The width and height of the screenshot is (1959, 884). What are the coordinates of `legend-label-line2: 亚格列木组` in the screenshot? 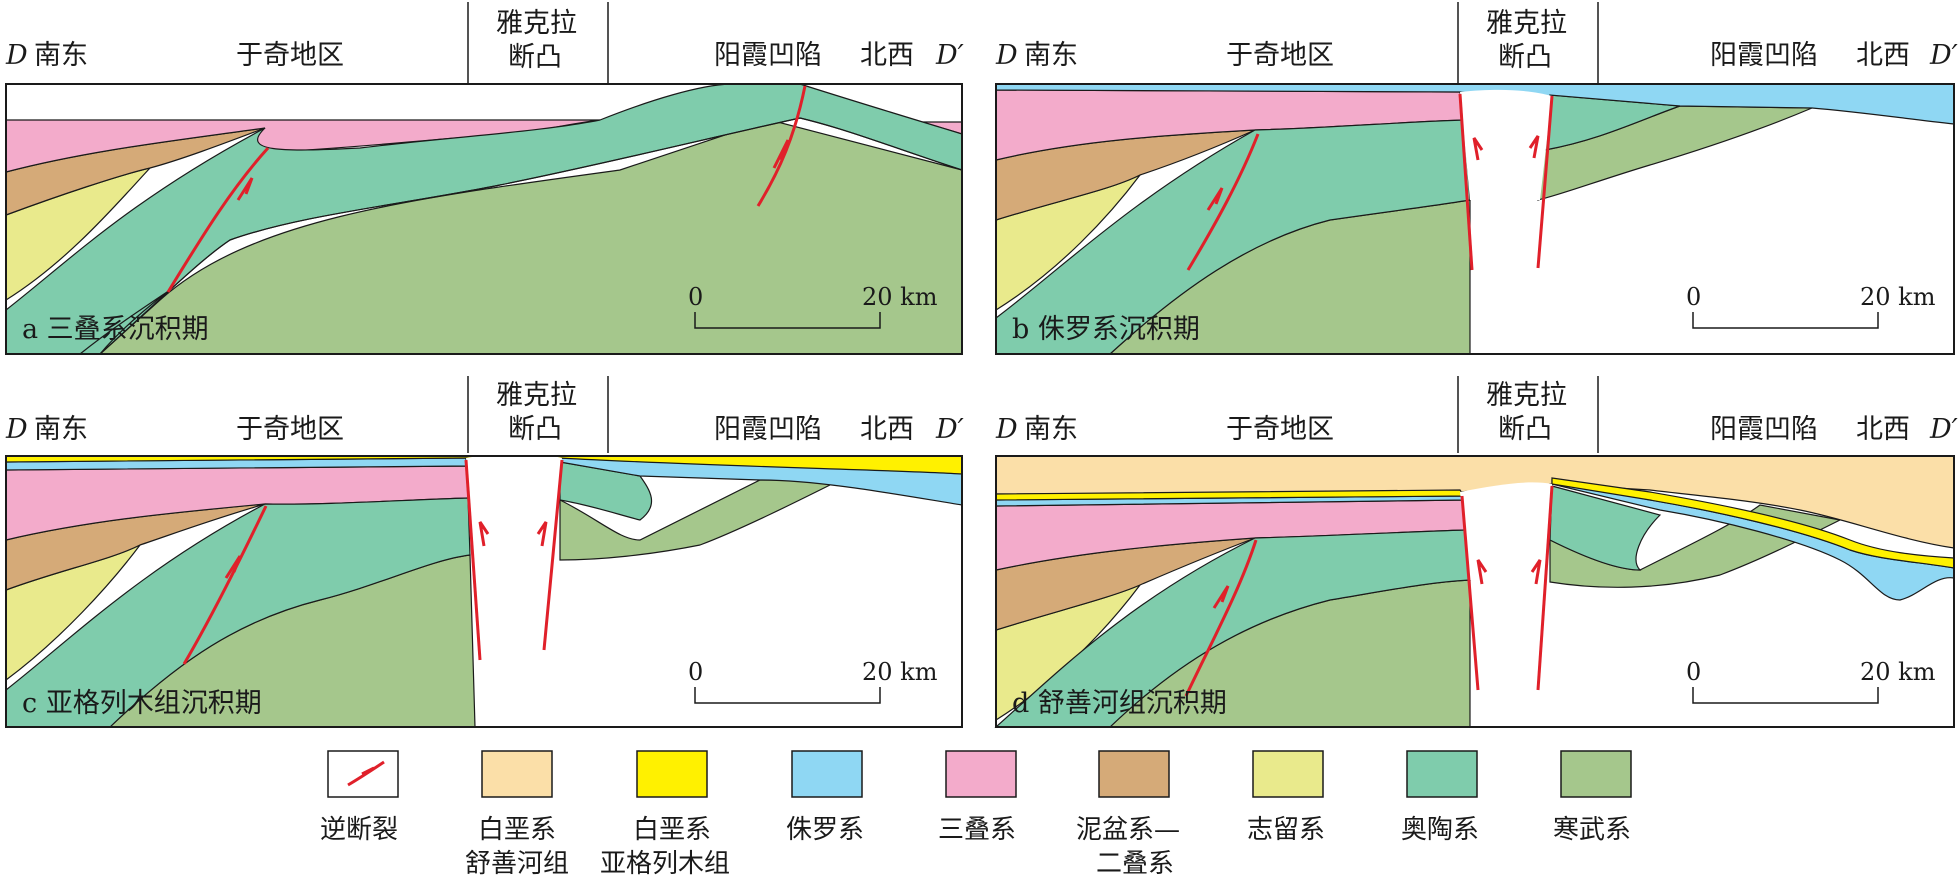 It's located at (665, 864).